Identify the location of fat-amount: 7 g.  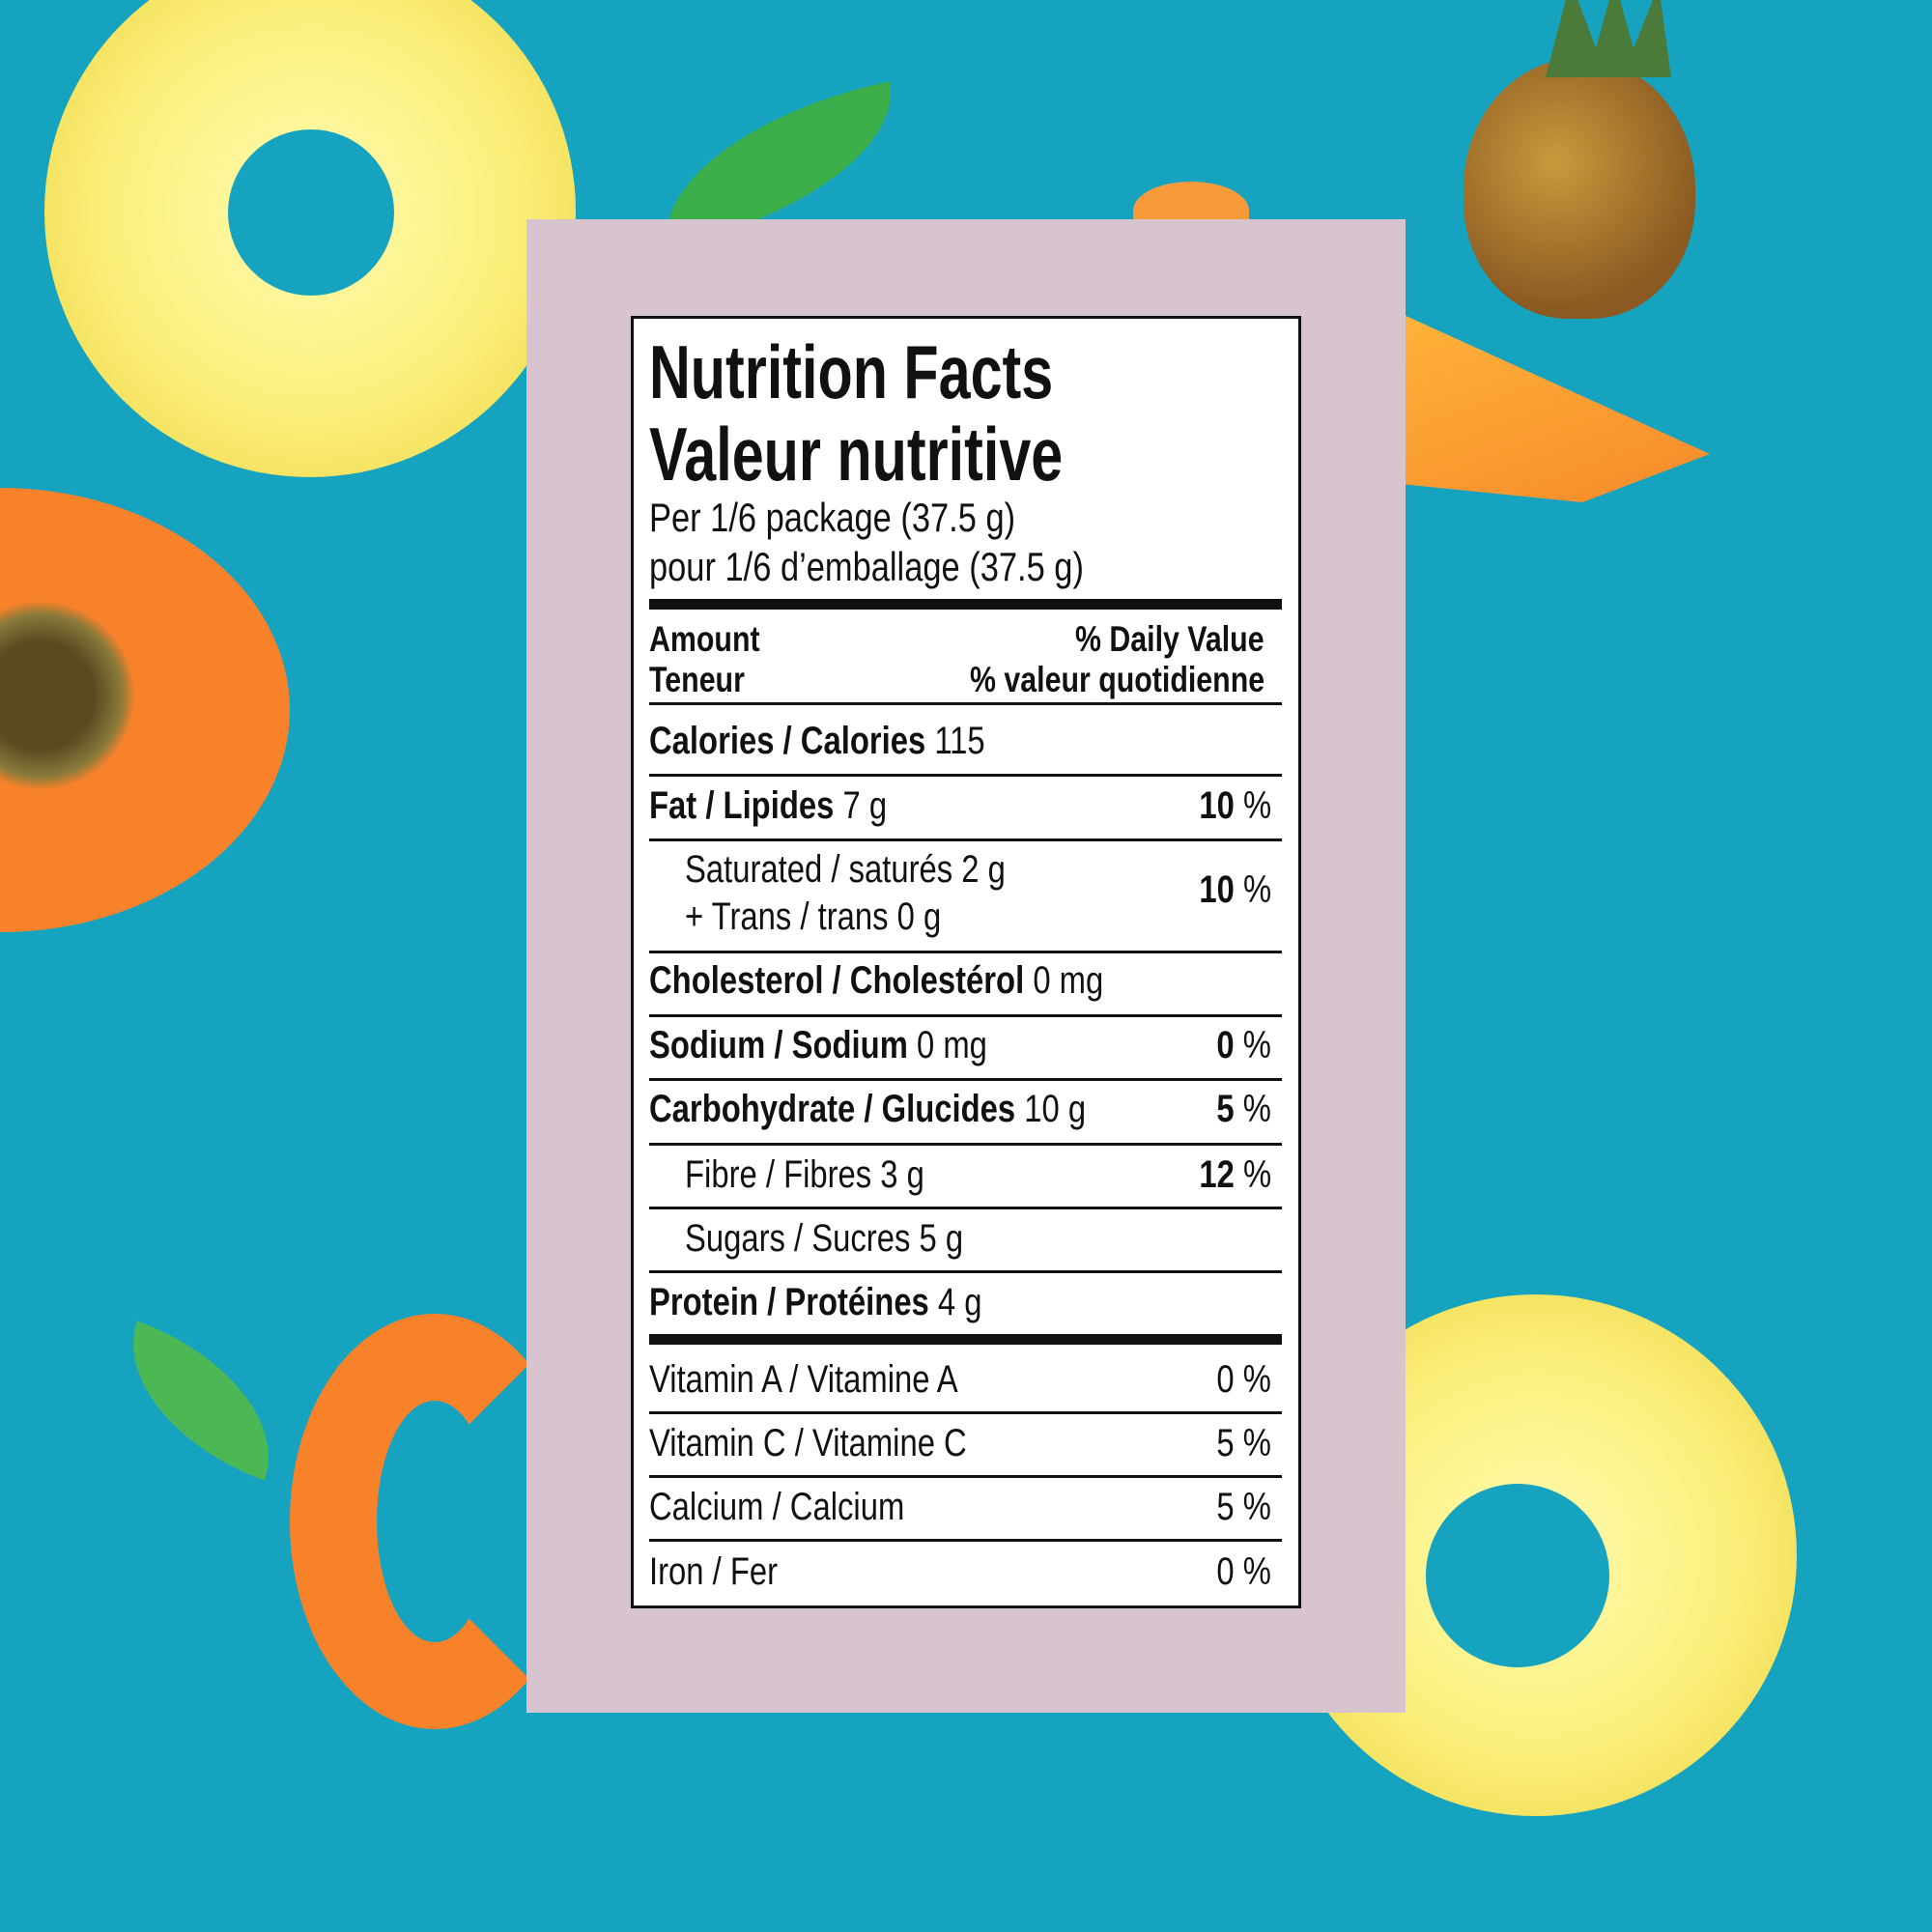
(865, 805).